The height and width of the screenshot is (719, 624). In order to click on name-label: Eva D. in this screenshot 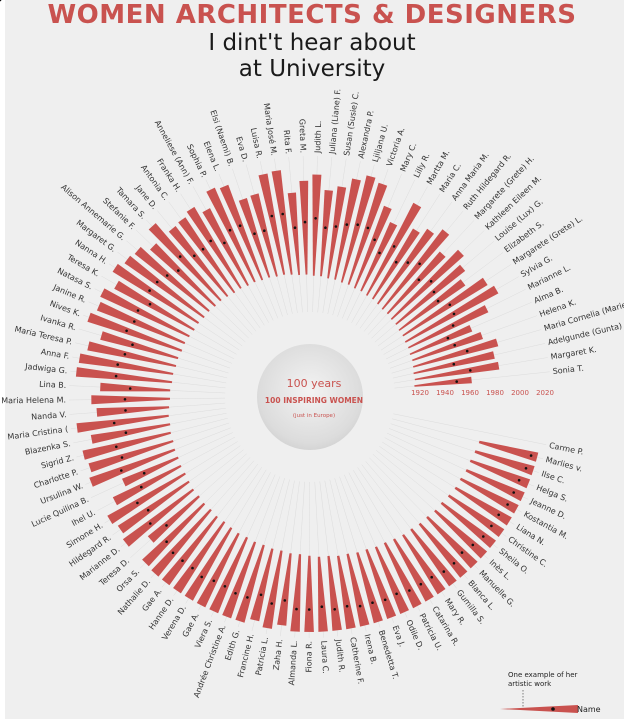, I will do `click(242, 148)`.